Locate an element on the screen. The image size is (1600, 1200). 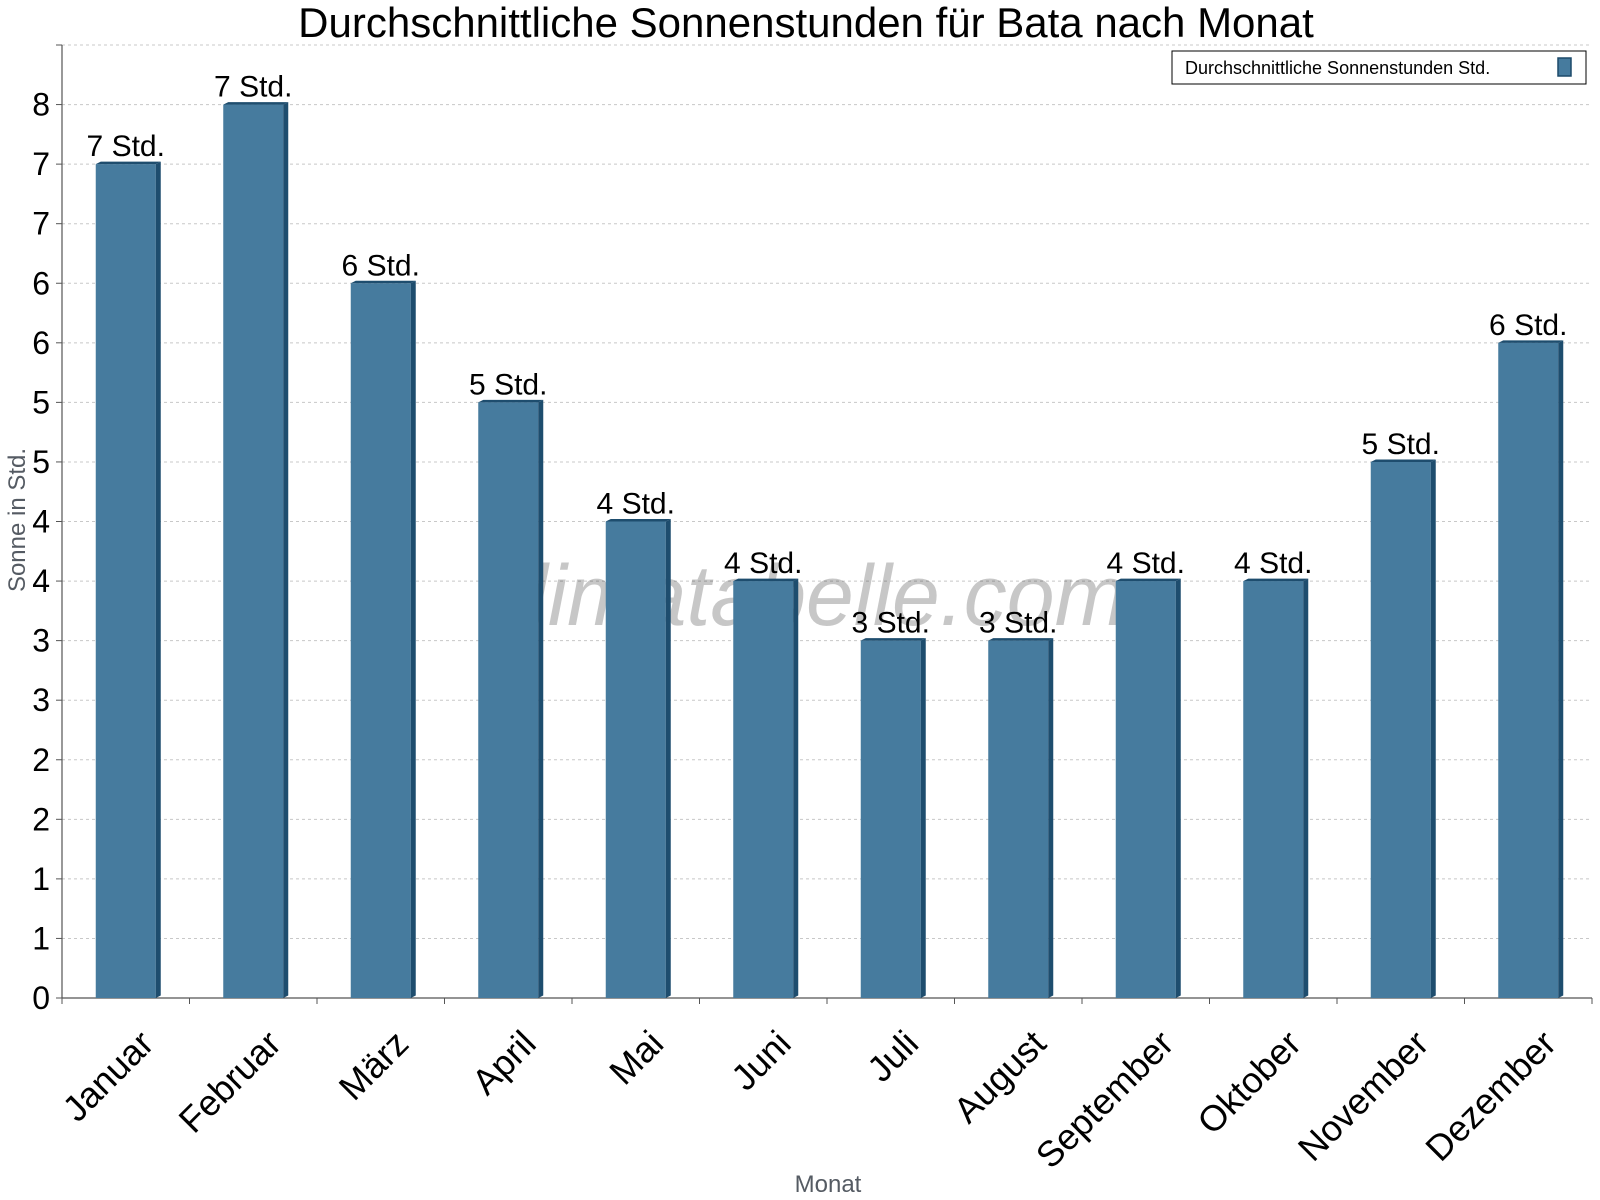
x-tick-label: Mai is located at coordinates (636, 1057).